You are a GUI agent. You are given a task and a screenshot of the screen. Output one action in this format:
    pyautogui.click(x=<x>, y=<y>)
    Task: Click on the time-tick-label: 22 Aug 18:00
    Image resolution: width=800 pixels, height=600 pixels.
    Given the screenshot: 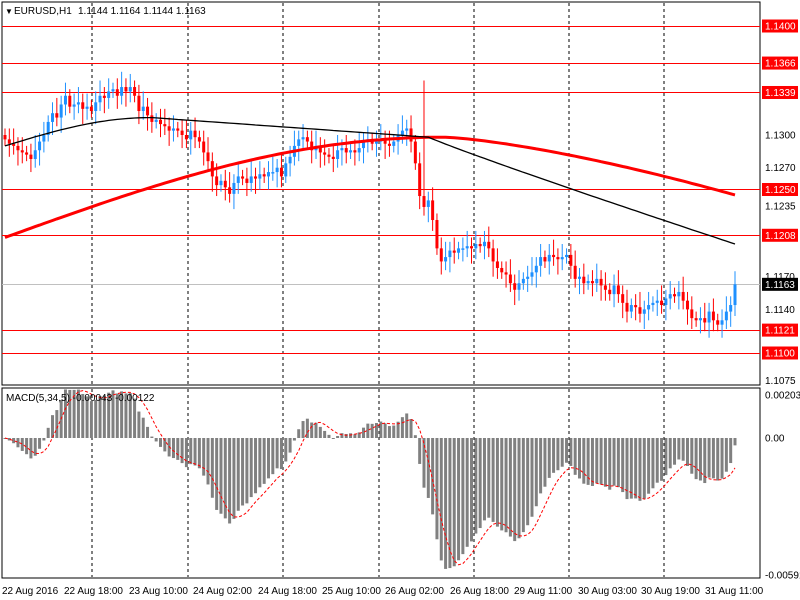 What is the action you would take?
    pyautogui.click(x=93, y=591)
    